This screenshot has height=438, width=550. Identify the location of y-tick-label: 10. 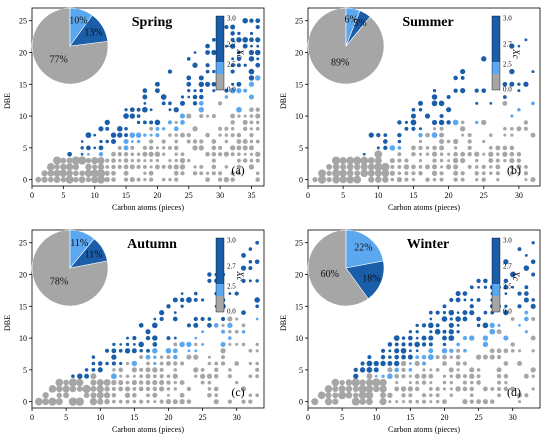
(299, 338).